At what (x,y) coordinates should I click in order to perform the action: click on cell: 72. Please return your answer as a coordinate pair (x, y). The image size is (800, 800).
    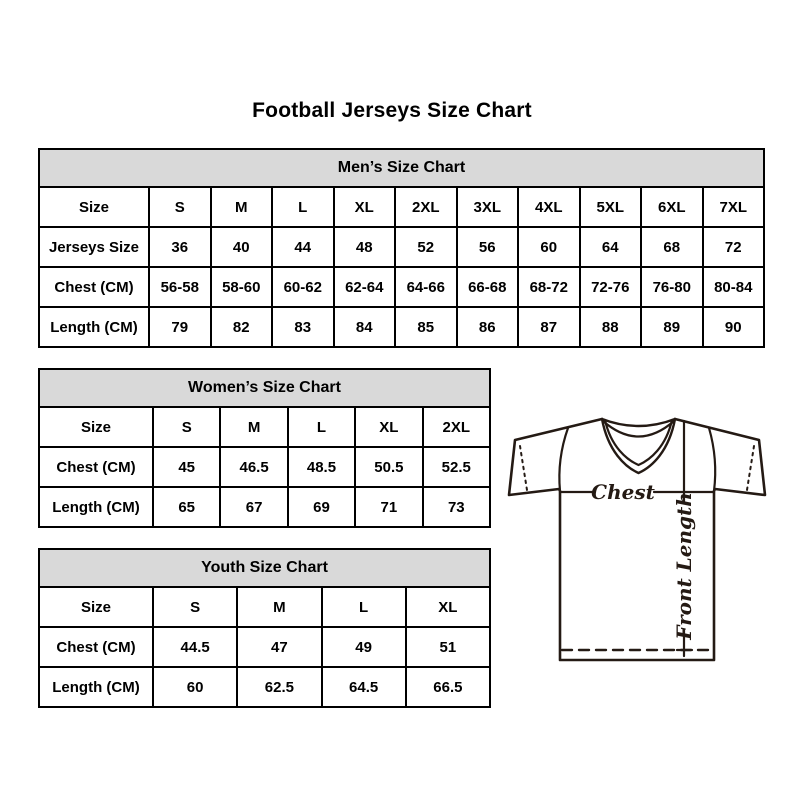
    Looking at the image, I should click on (733, 247).